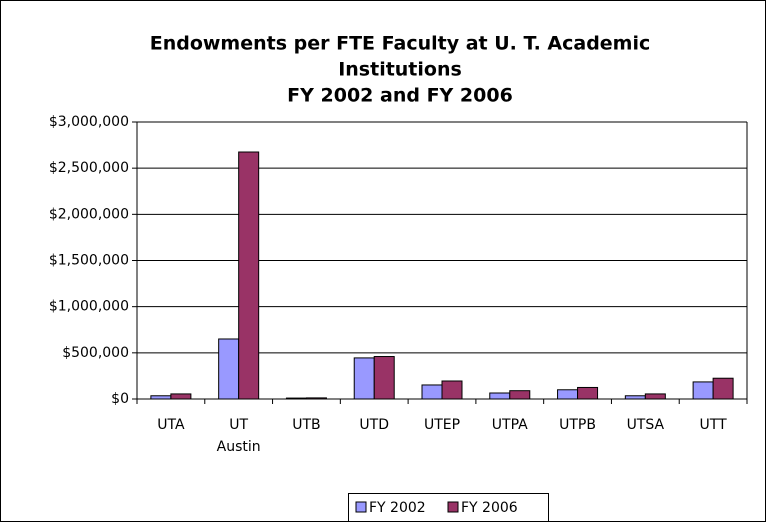 The image size is (767, 523). Describe the element at coordinates (397, 508) in the screenshot. I see `legend-label: FY 2002` at that location.